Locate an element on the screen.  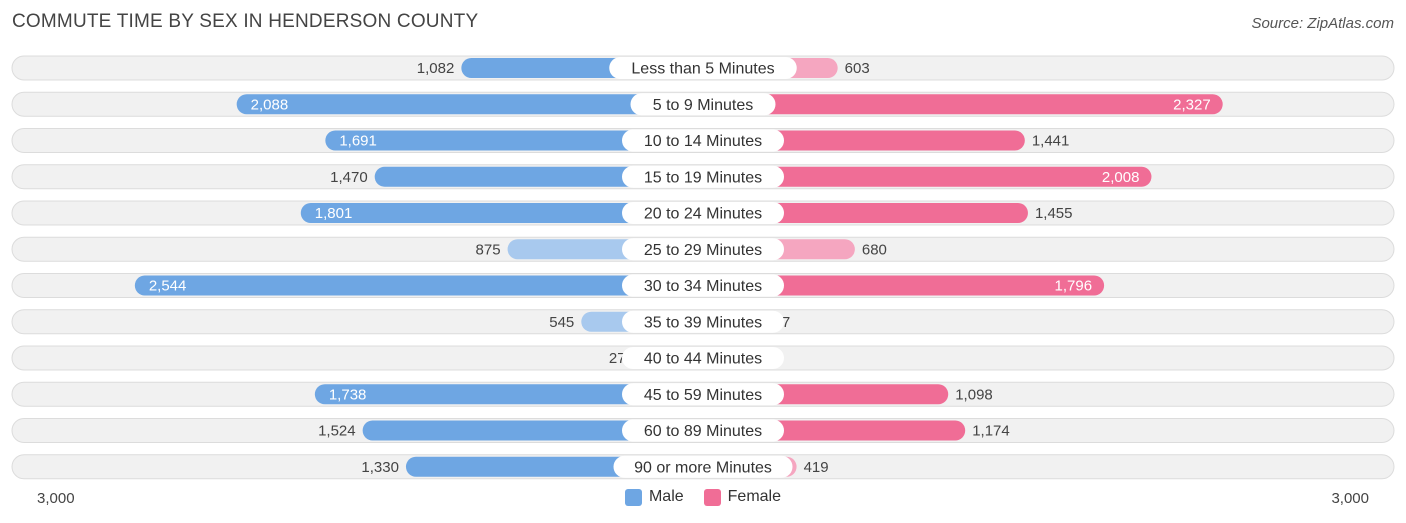
legend-swatch-male is located at coordinates (633, 497).